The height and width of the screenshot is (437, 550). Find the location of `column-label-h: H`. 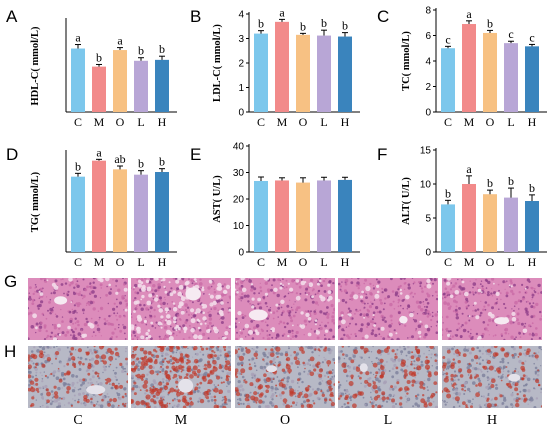

column-label-h: H is located at coordinates (492, 420).